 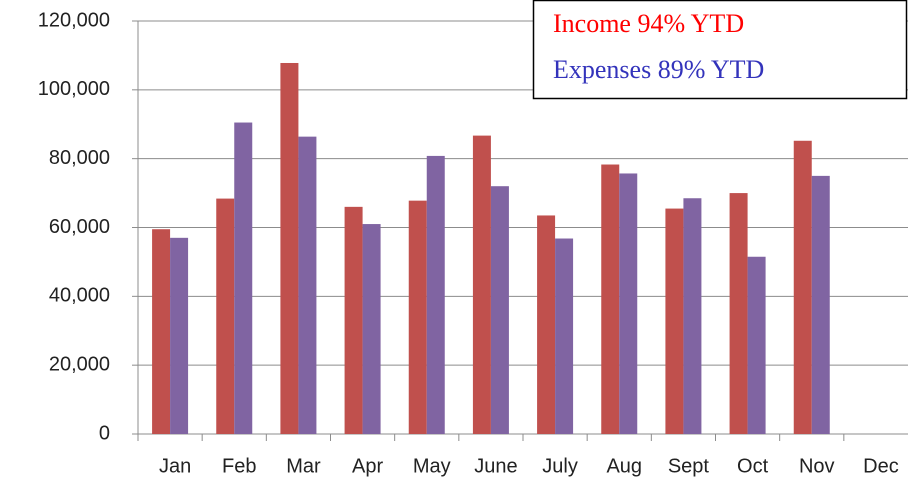 I want to click on x-tick-label: Mar, so click(x=303, y=466).